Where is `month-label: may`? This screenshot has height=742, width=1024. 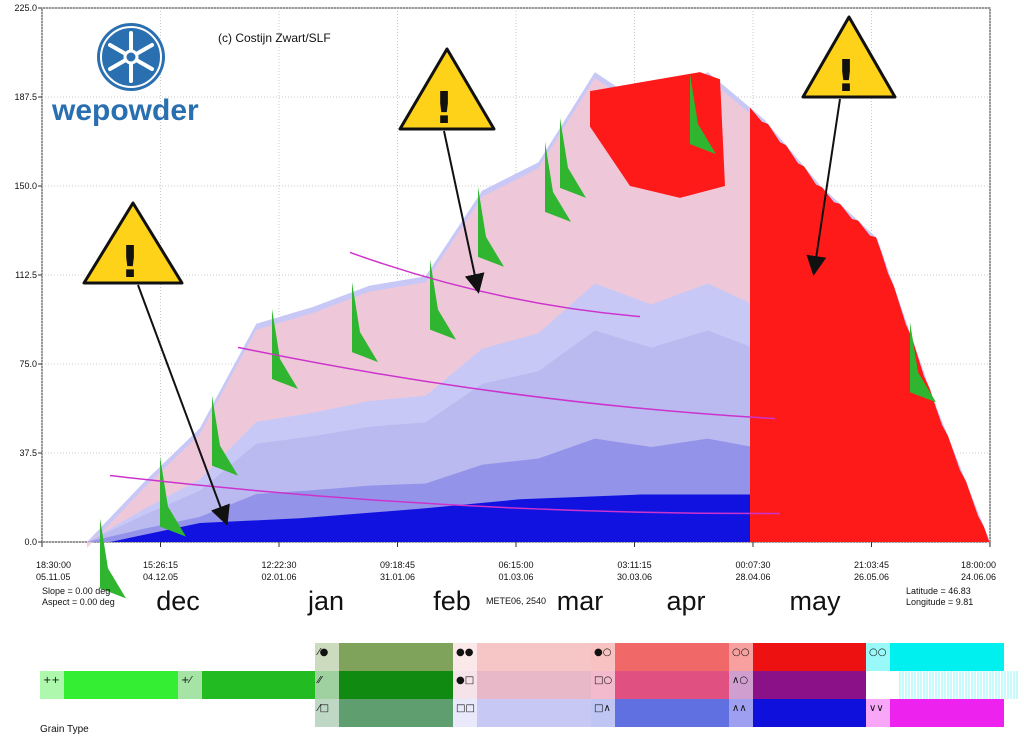 month-label: may is located at coordinates (815, 601).